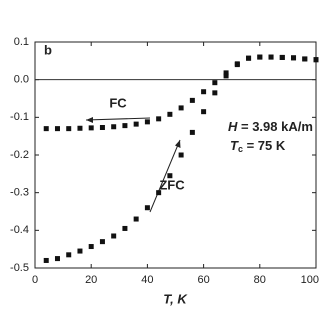  What do you see at coordinates (118, 102) in the screenshot?
I see `series-label: FC` at bounding box center [118, 102].